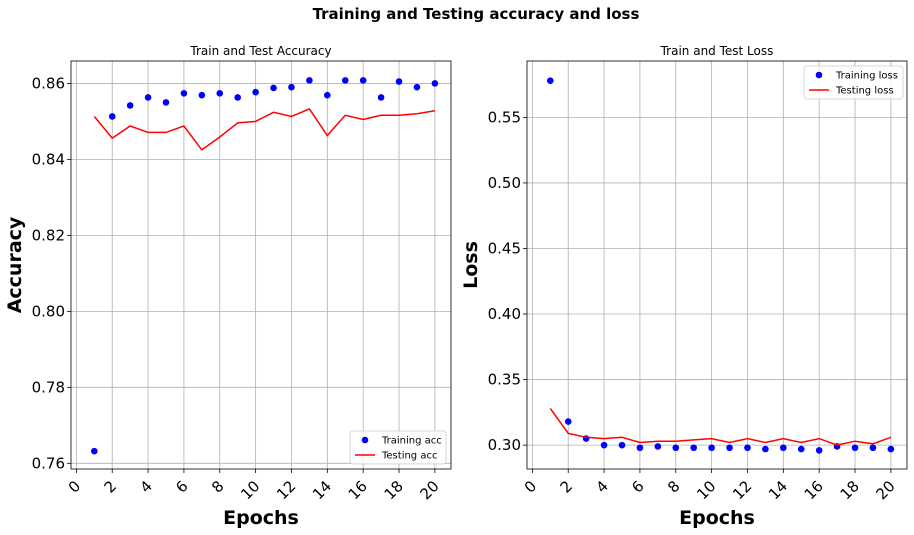  Describe the element at coordinates (819, 75) in the screenshot. I see `loss-legend-marker-swatch` at that location.